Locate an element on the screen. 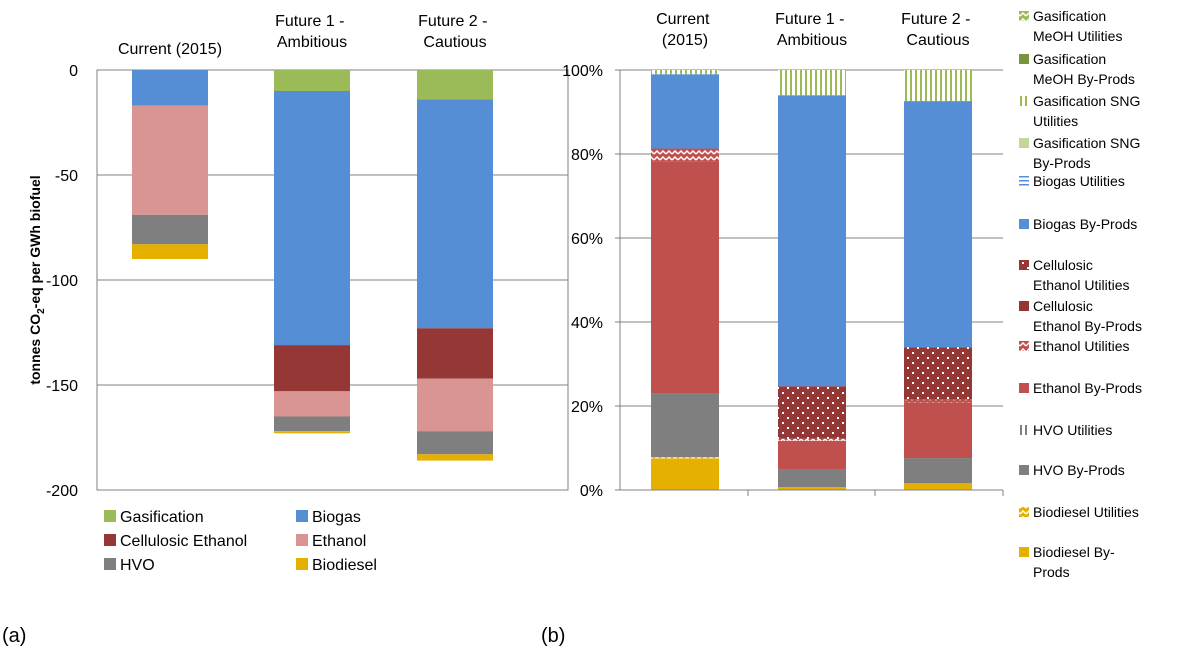 The height and width of the screenshot is (654, 1186). chart-b-legend-label: Gasification SNG By-Prods is located at coordinates (1086, 153).